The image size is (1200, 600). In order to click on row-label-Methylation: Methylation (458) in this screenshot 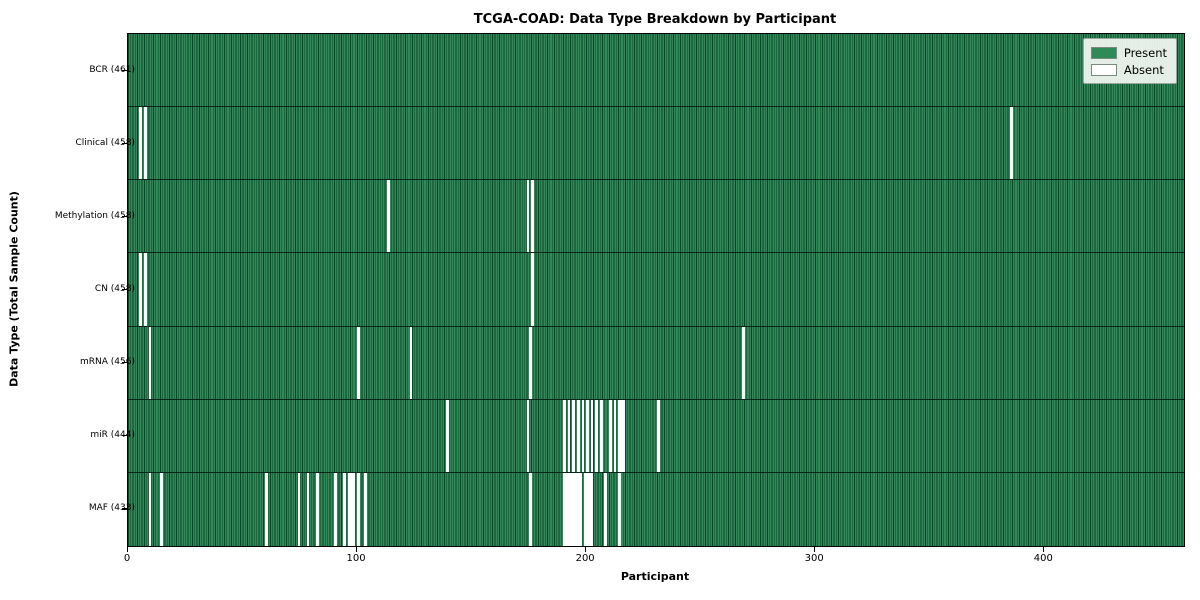, I will do `click(94, 215)`.